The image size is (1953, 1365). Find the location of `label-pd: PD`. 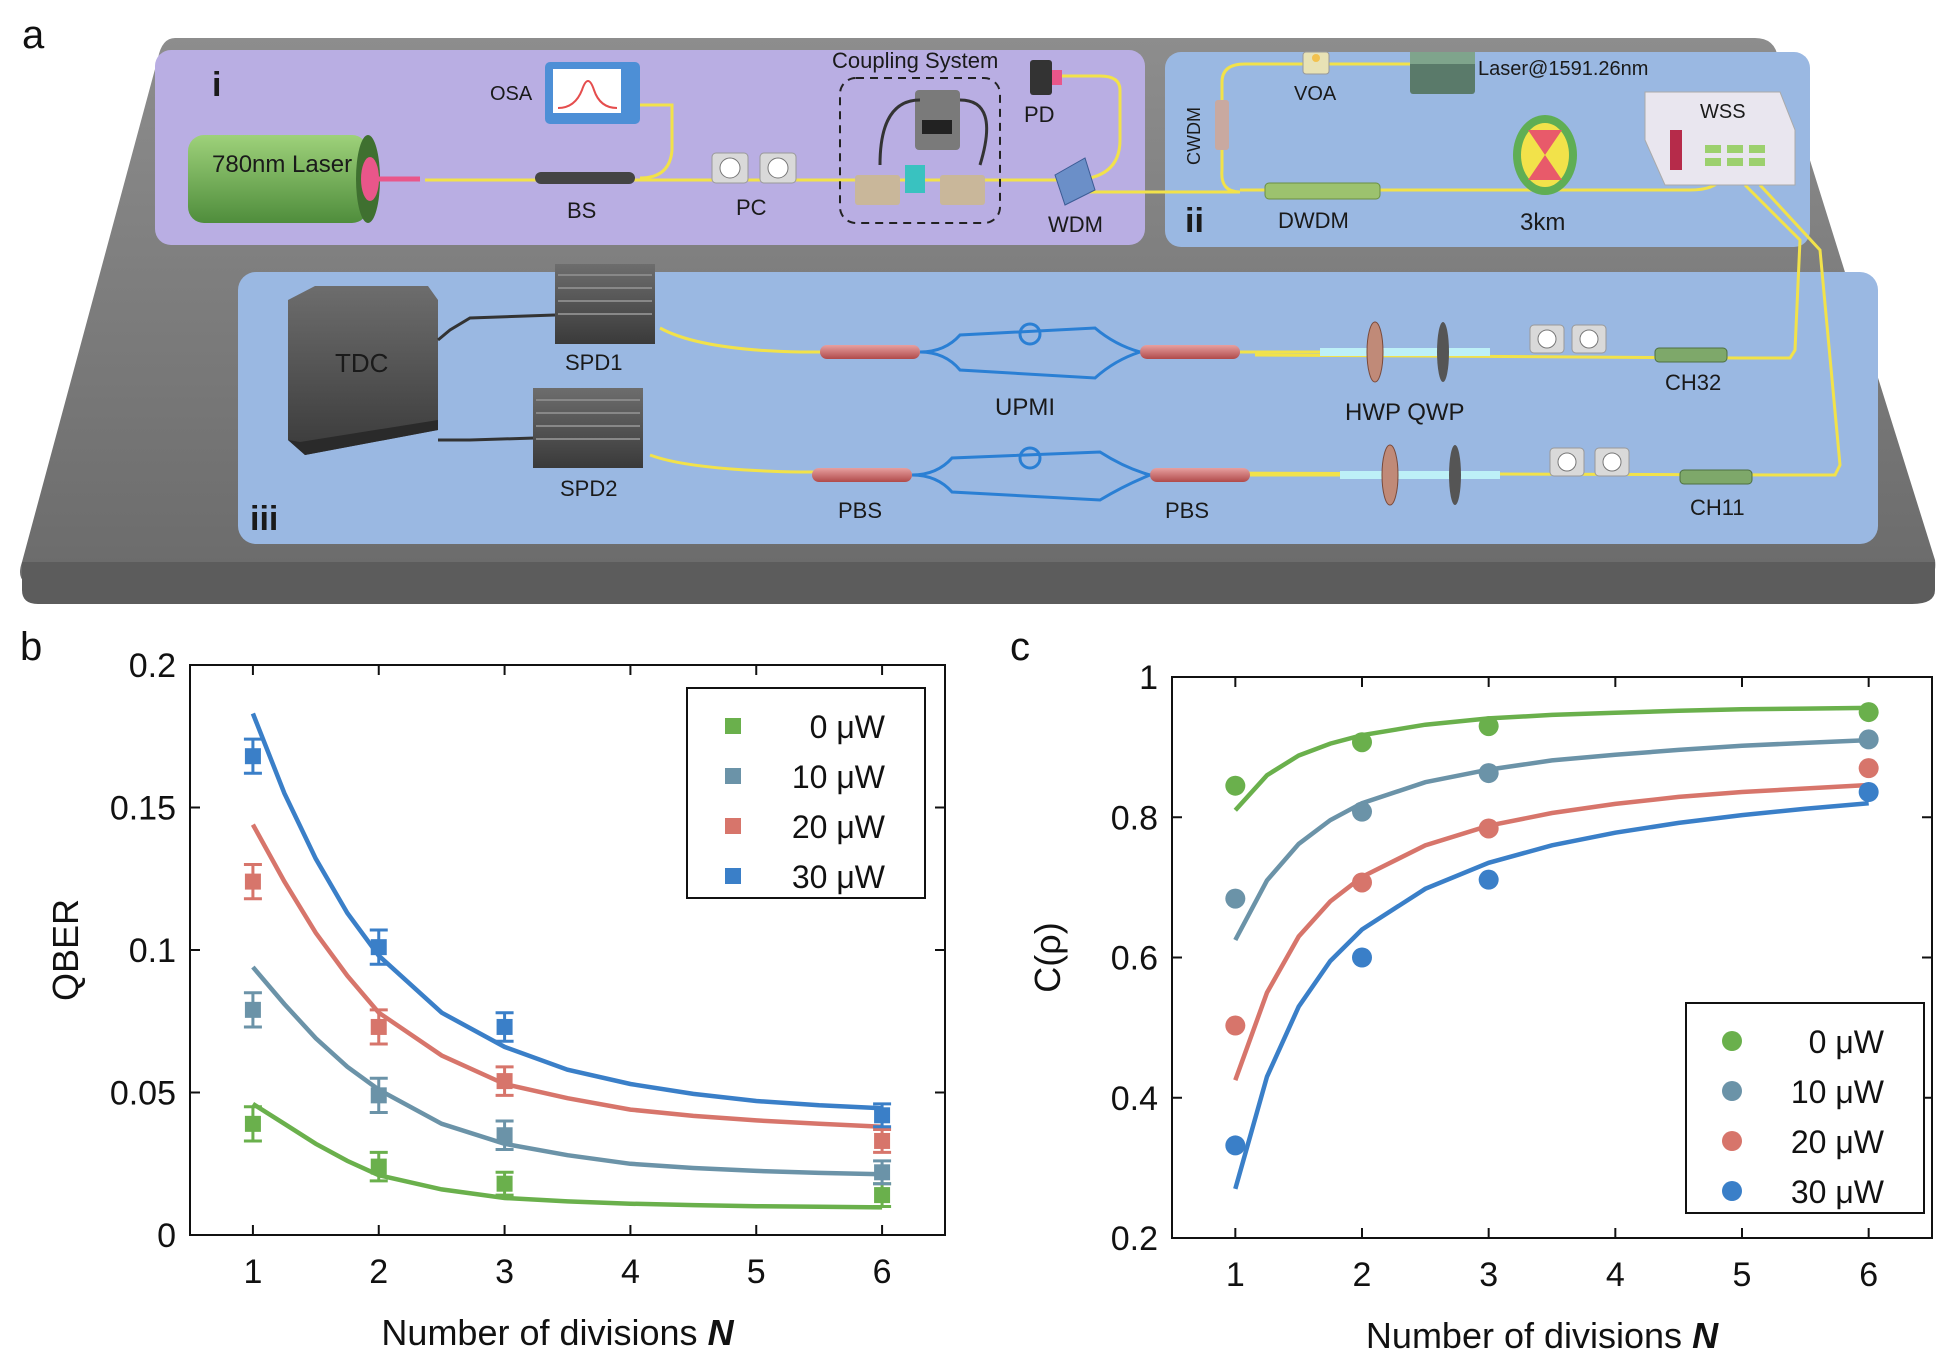

label-pd: PD is located at coordinates (1039, 114).